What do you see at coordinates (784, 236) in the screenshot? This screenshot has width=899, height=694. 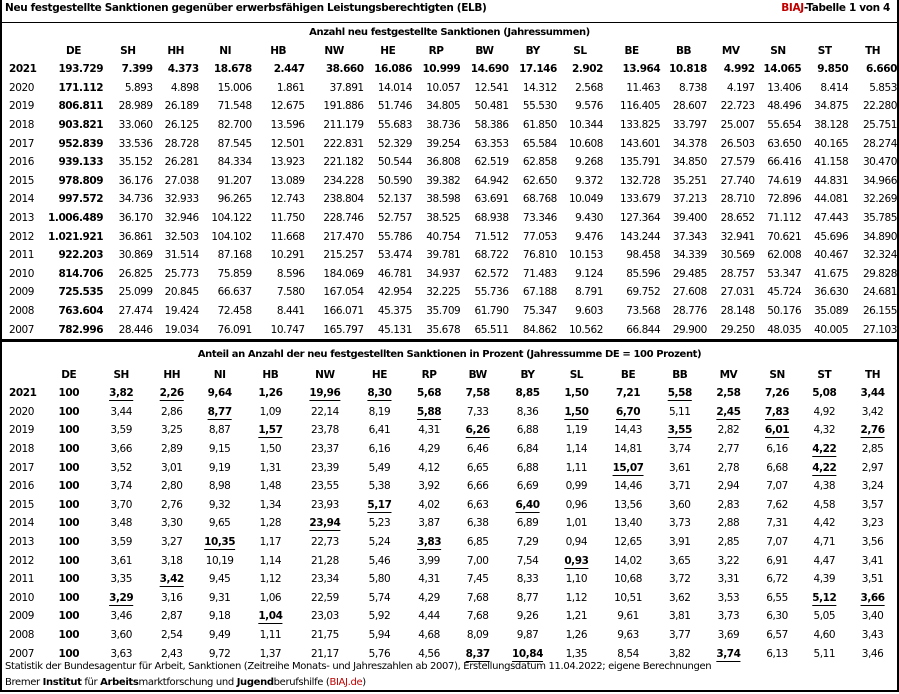 I see `cell-sn: 70.621` at bounding box center [784, 236].